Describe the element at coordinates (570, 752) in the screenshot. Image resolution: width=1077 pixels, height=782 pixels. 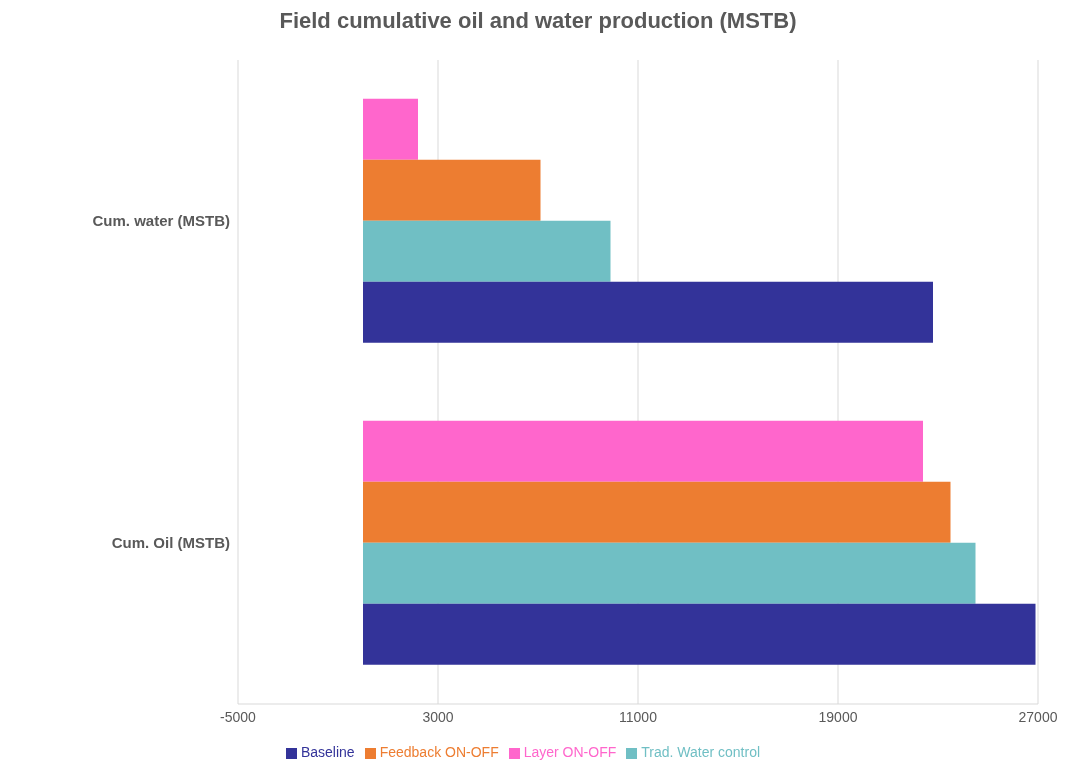
I see `legend-label: Layer ON-OFF` at that location.